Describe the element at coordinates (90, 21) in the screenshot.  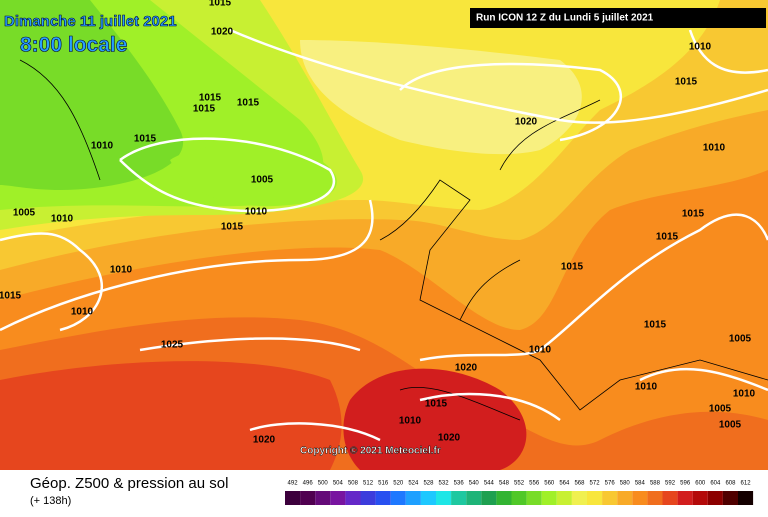
I see `map-title: Dimanche 11 juillet 2021` at that location.